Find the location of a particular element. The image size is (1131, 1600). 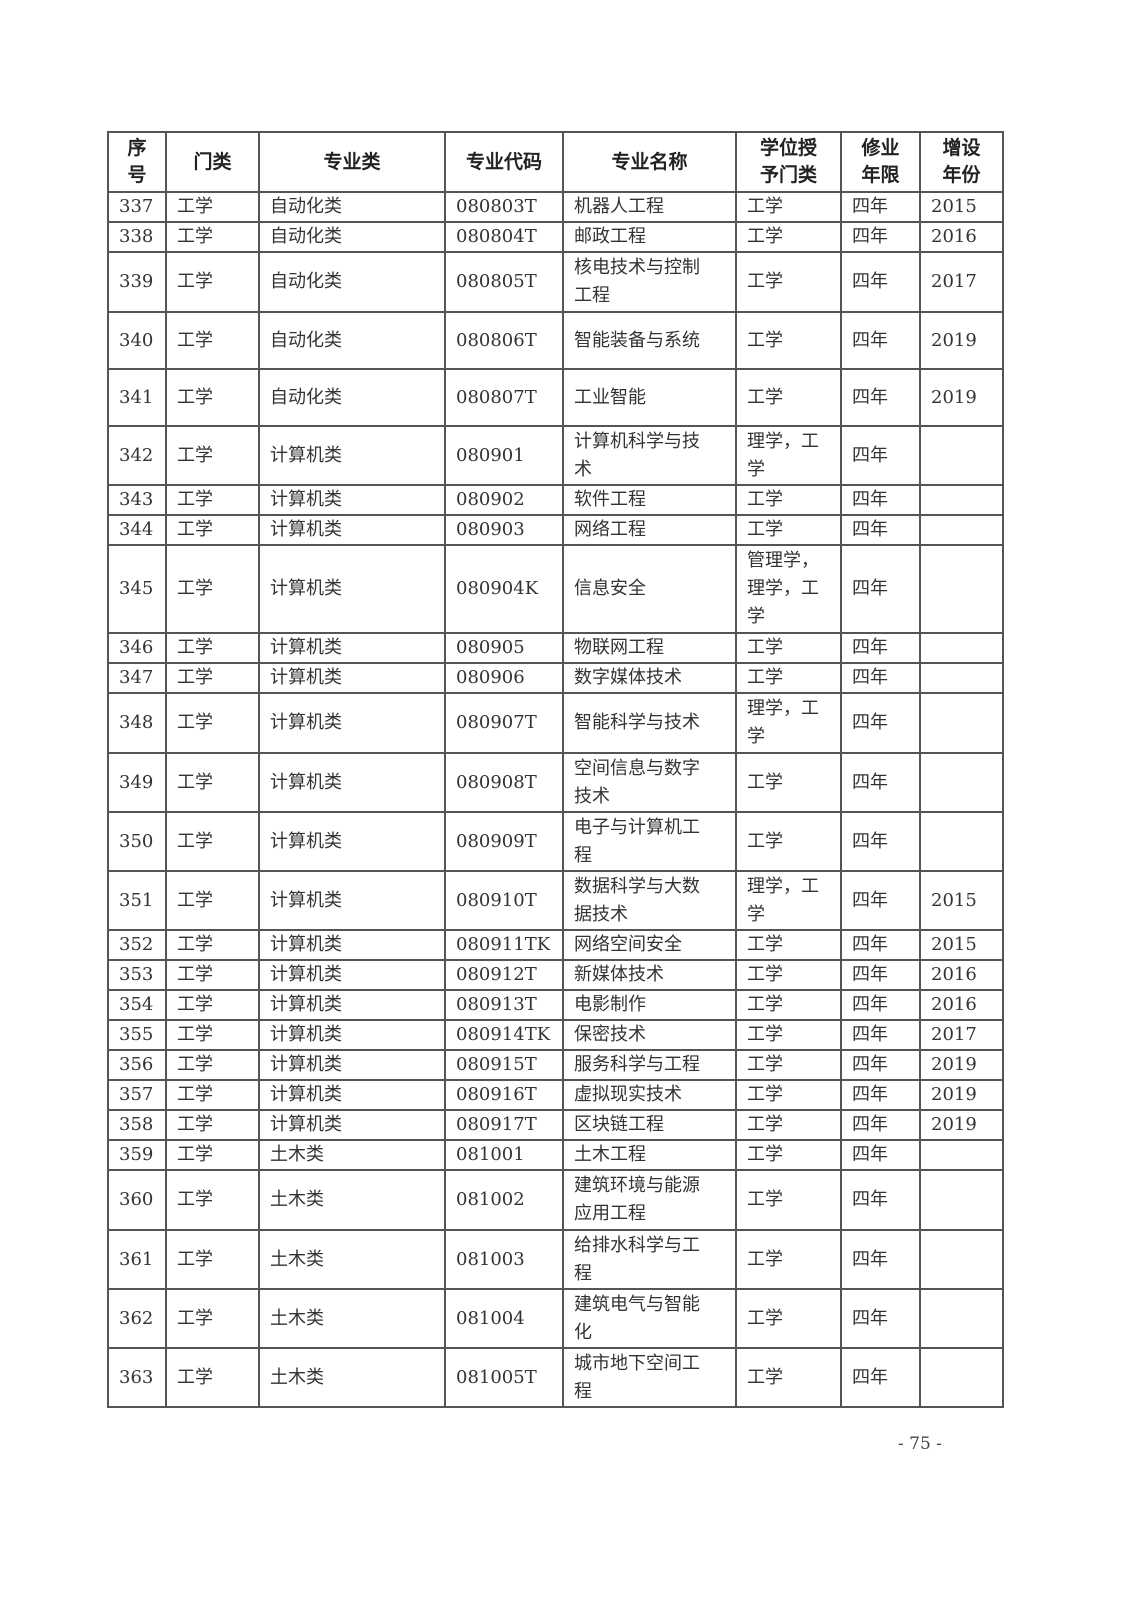

table-row: 338 工学 自动化类 080804T 邮政工程 工学 四年 2016 is located at coordinates (555, 237).